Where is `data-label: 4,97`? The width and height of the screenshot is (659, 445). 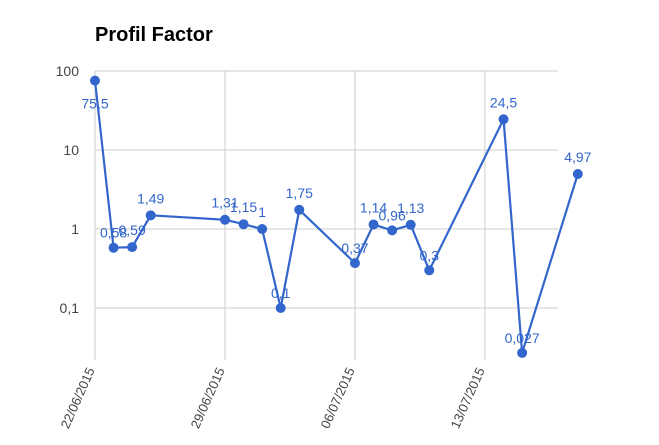 data-label: 4,97 is located at coordinates (577, 157).